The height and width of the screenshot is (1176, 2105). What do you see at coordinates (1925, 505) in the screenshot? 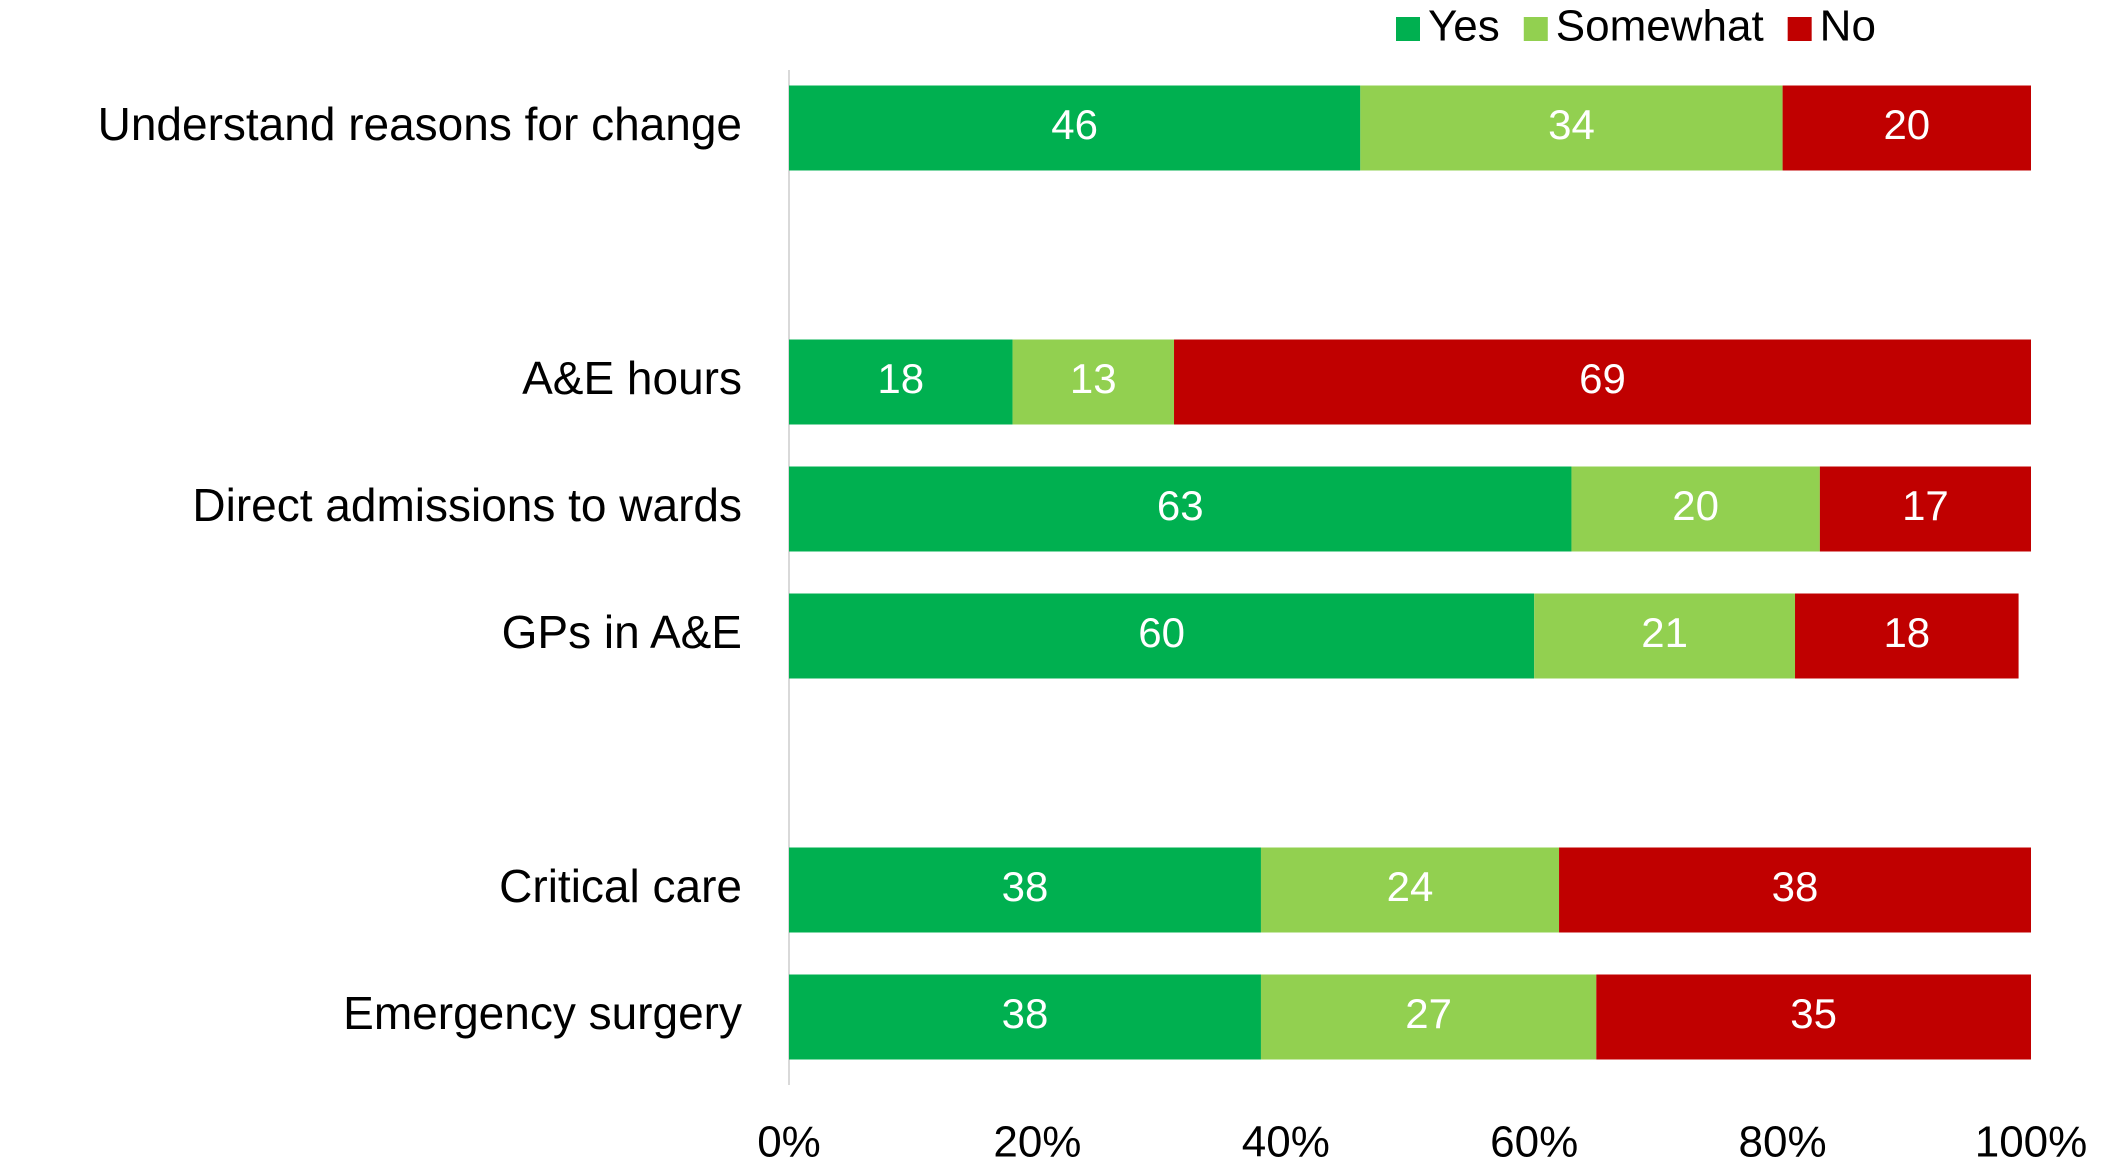
I see `value-label: 17` at bounding box center [1925, 505].